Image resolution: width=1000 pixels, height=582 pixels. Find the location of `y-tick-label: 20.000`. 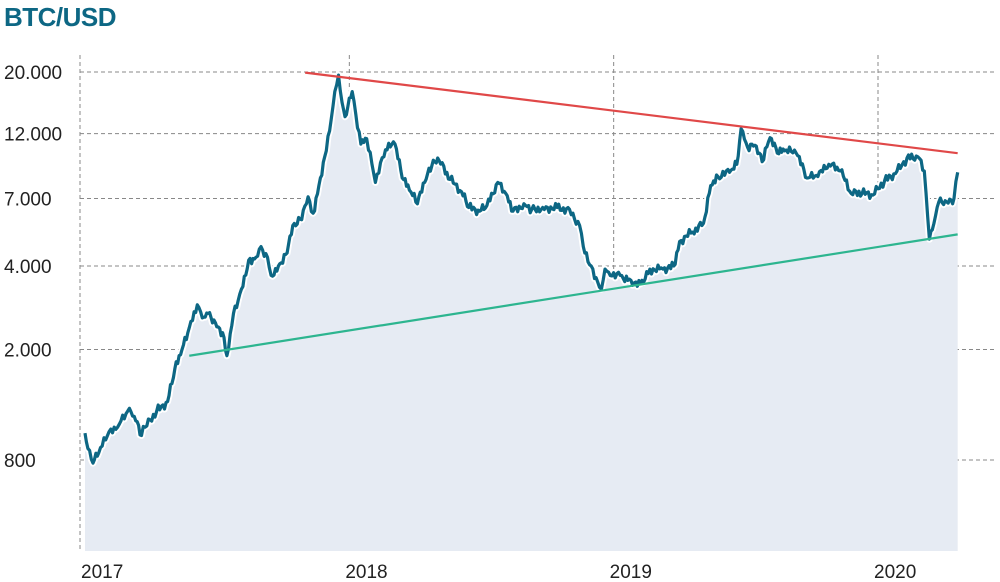

y-tick-label: 20.000 is located at coordinates (33, 73).